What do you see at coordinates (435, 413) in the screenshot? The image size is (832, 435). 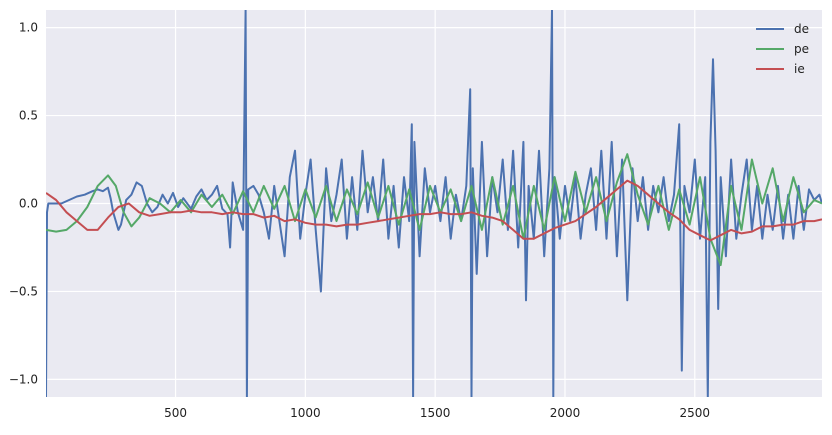 I see `x-tick-label: 1500` at bounding box center [435, 413].